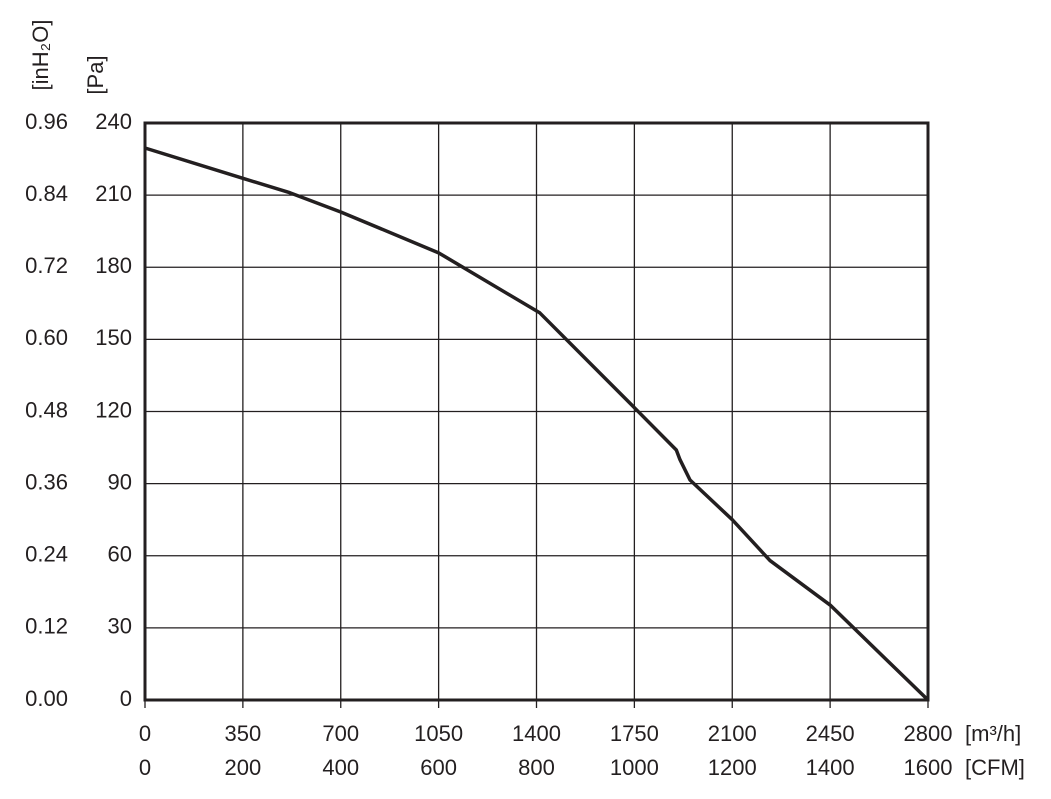  I want to click on y2-tick-label: 0.96, so click(46, 121).